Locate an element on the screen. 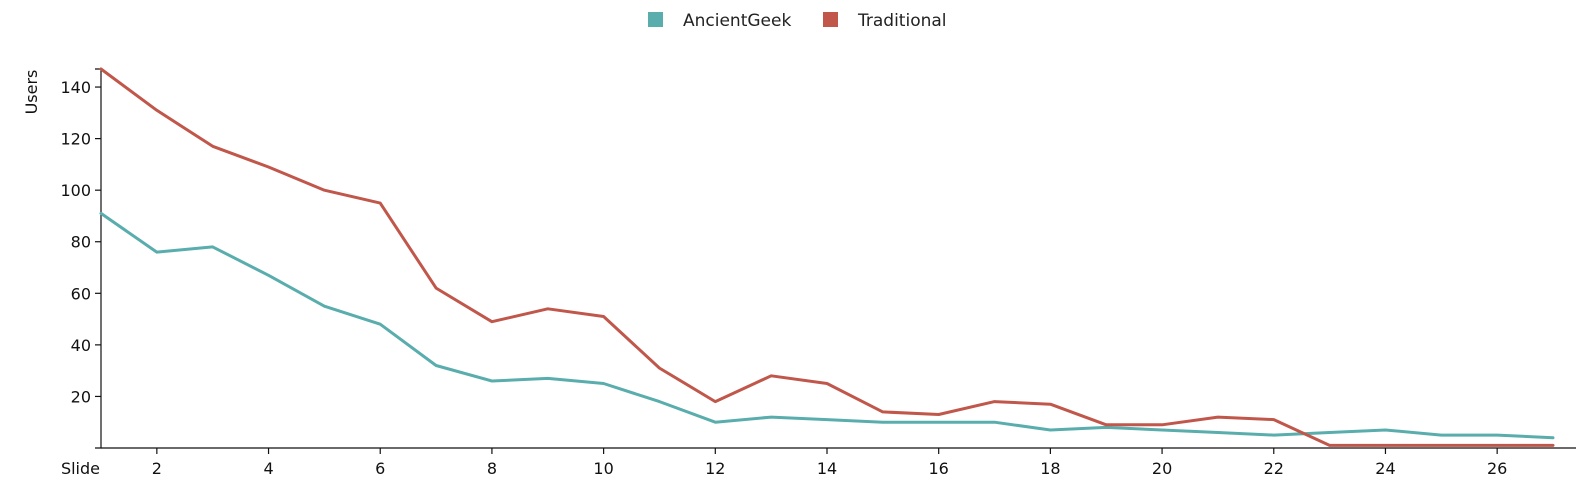 The image size is (1577, 495). x-tick-label: 24 is located at coordinates (1385, 468).